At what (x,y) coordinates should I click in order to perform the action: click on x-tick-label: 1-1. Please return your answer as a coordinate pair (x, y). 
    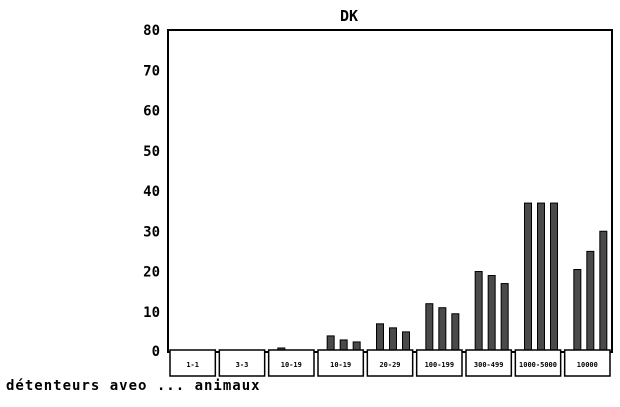
    Looking at the image, I should click on (192, 365).